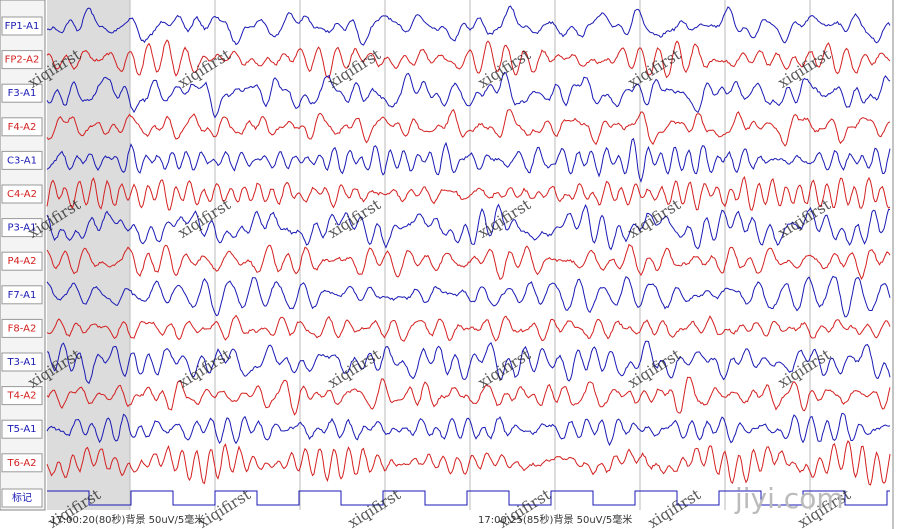 The image size is (900, 529). What do you see at coordinates (468, 498) in the screenshot?
I see `marker-trace` at bounding box center [468, 498].